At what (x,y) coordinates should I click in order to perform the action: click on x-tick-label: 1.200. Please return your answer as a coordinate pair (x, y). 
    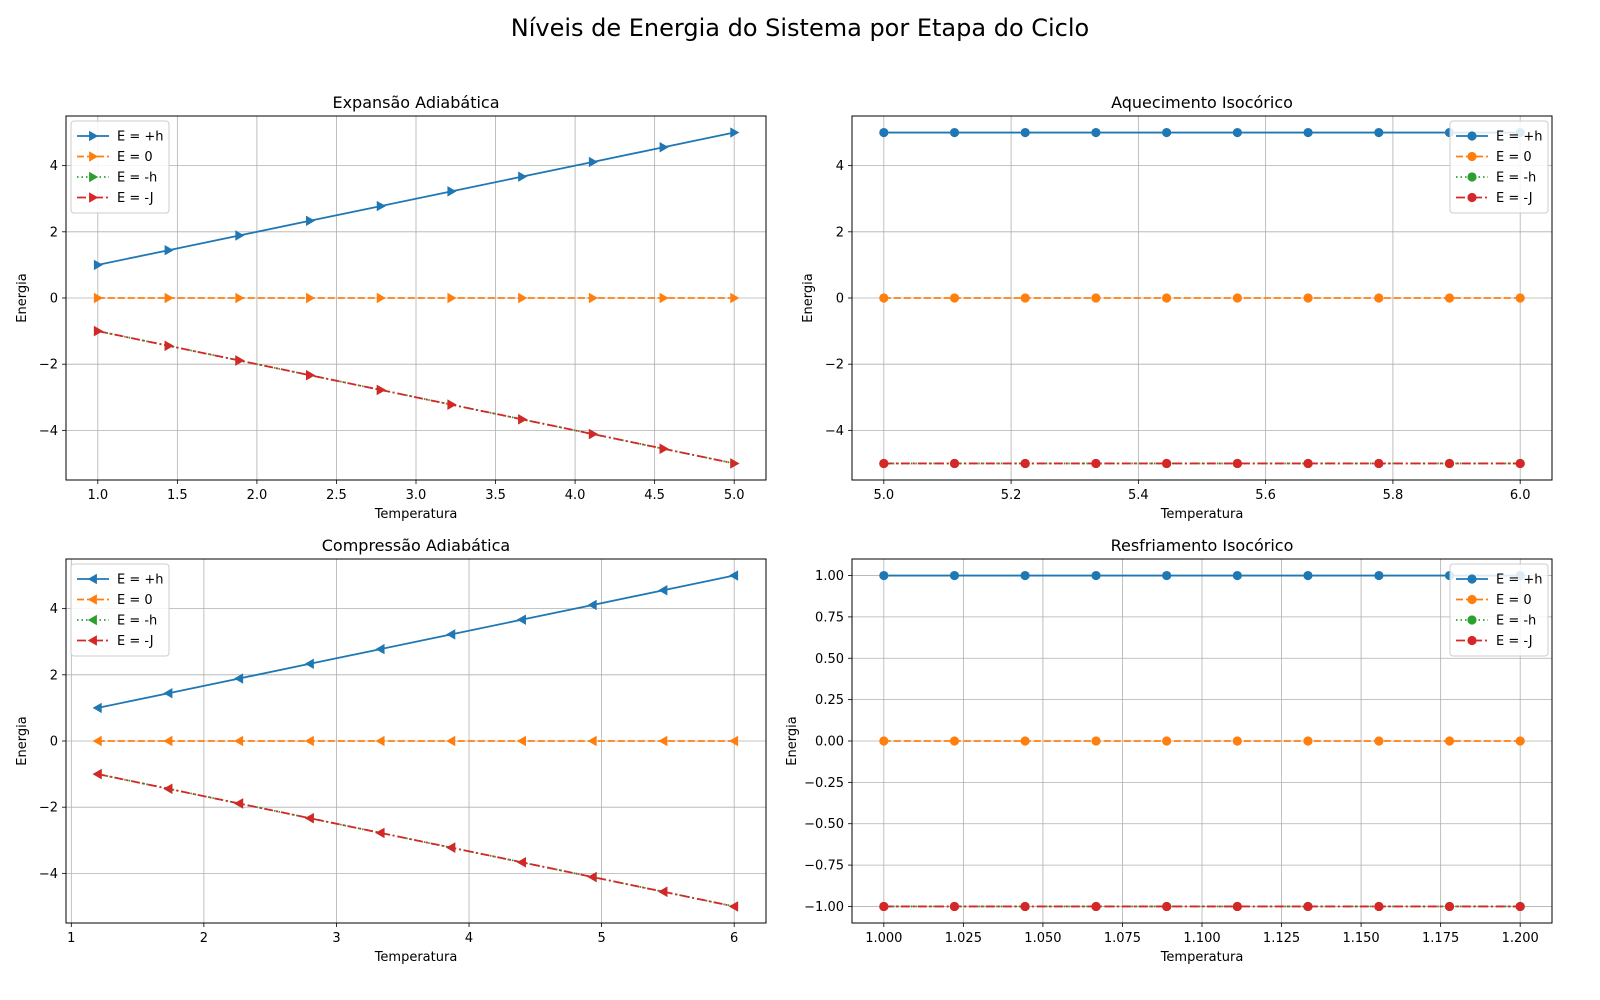
    Looking at the image, I should click on (1520, 938).